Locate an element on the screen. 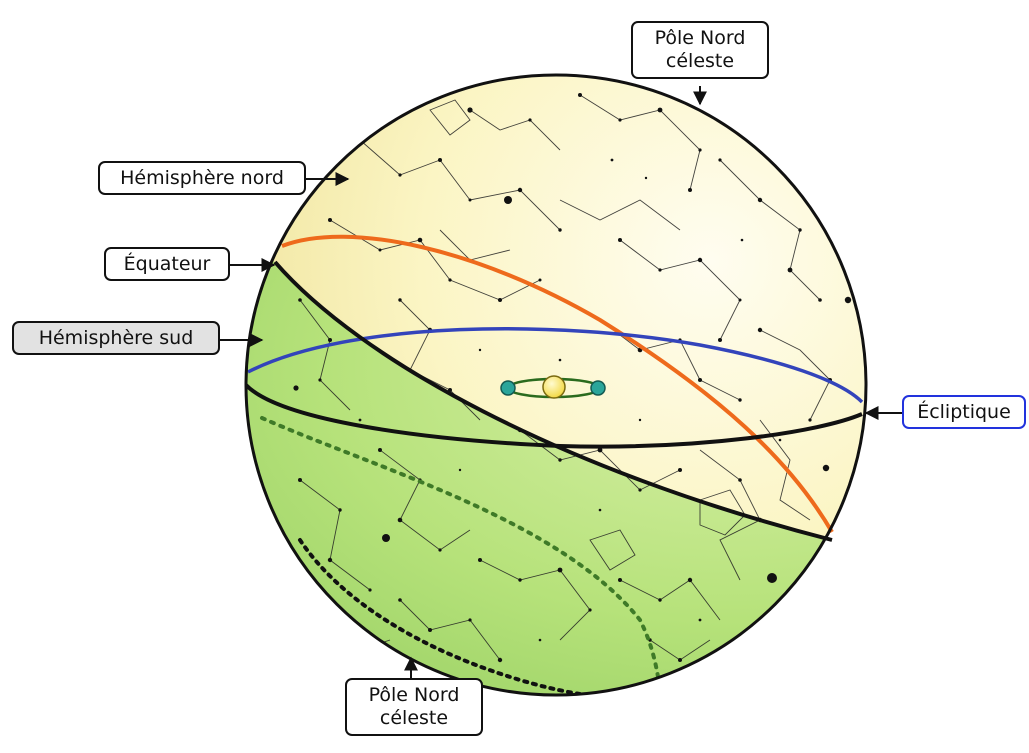 This screenshot has width=1029, height=753. sun is located at coordinates (554, 387).